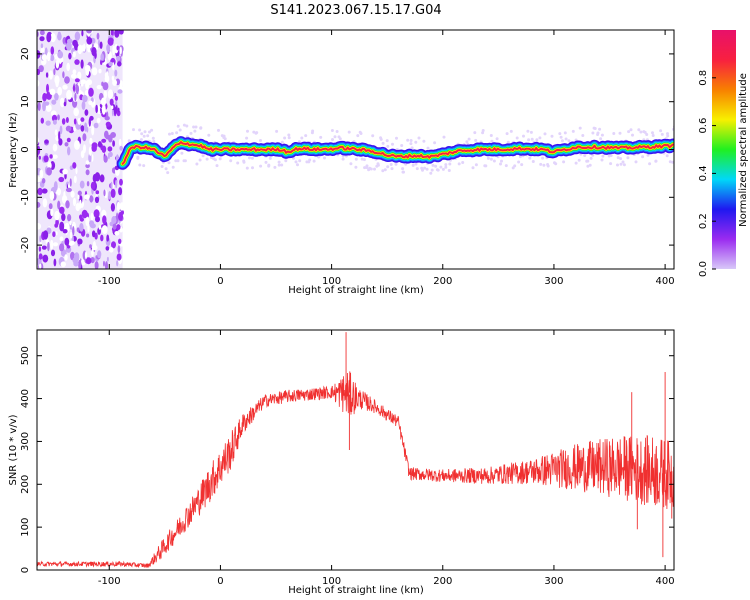  I want to click on y-tick-label: 300, so click(25, 441).